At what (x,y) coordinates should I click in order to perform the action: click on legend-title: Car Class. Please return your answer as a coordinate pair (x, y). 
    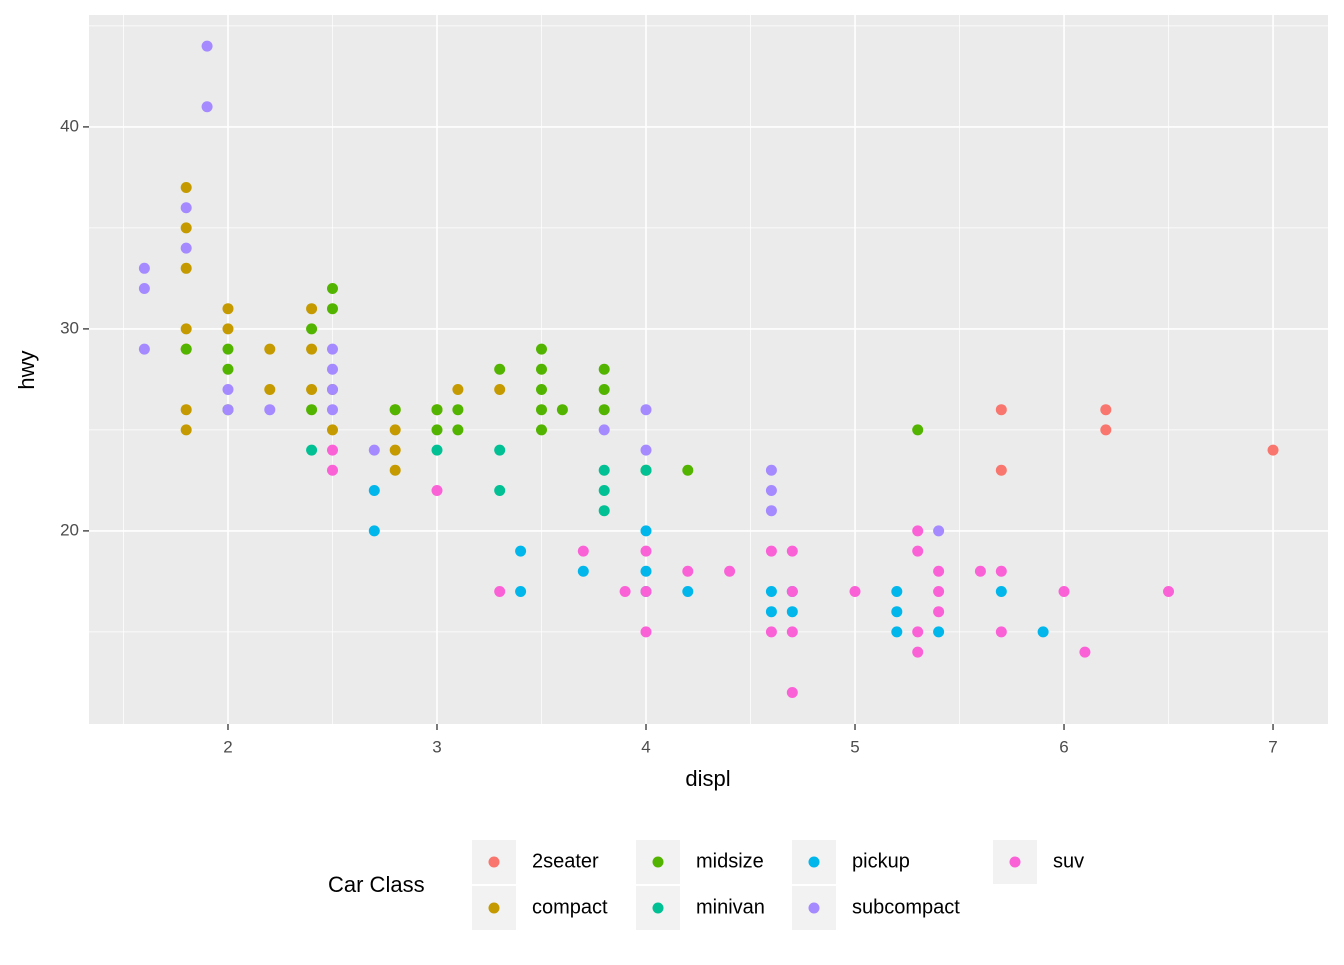
    Looking at the image, I should click on (376, 884).